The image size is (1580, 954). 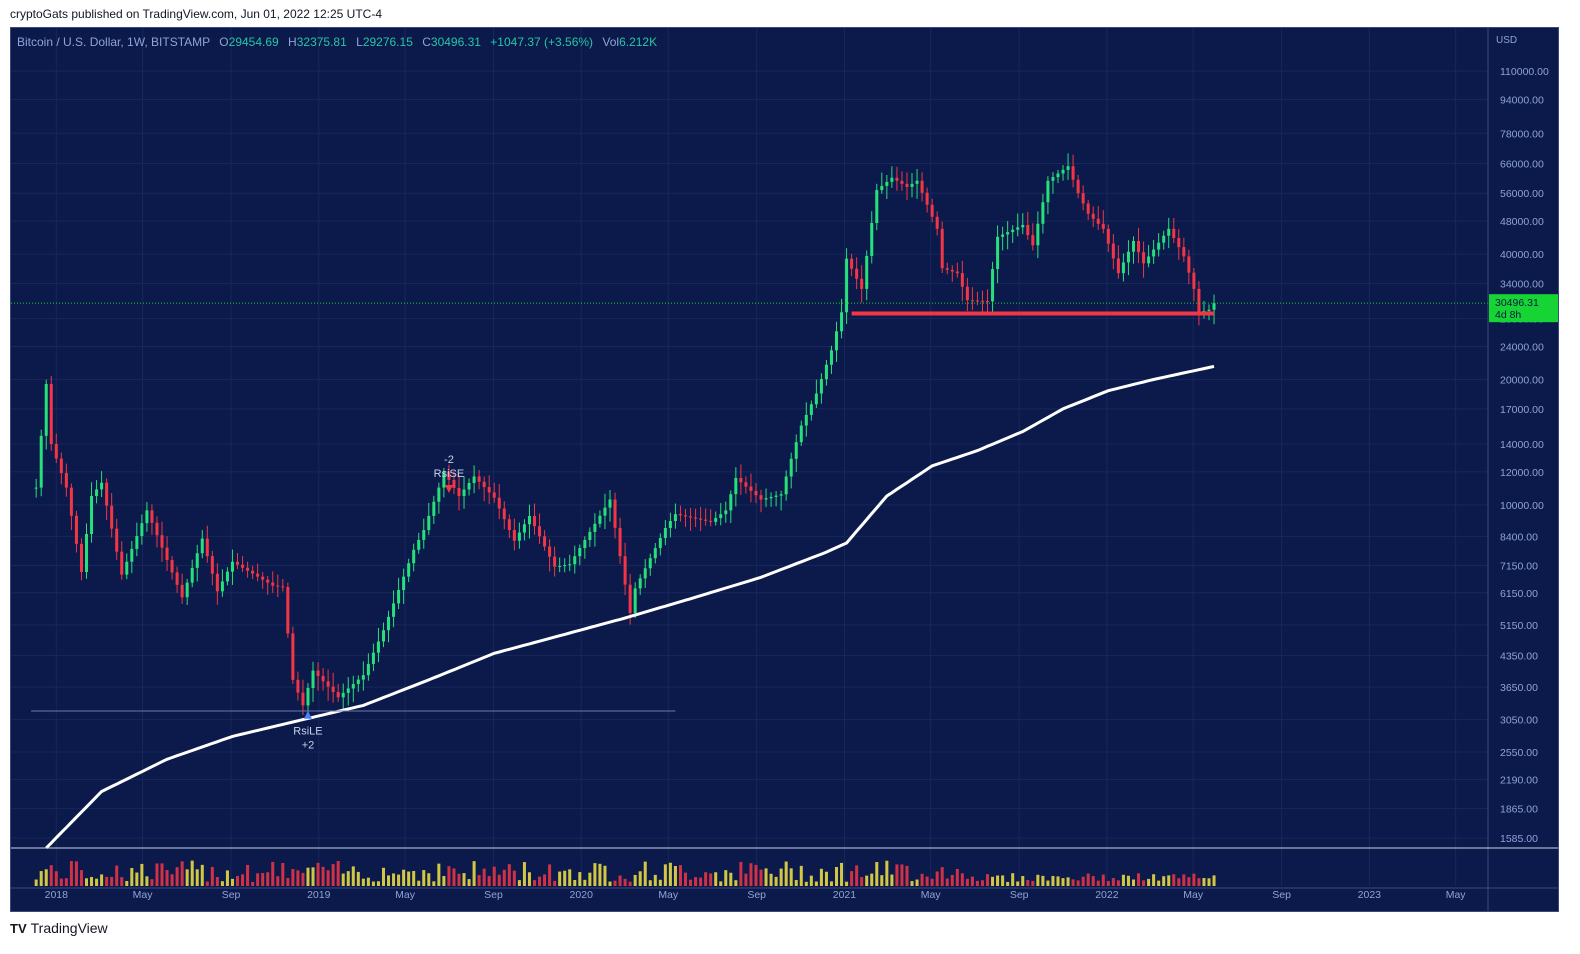 What do you see at coordinates (1522, 380) in the screenshot?
I see `y-tick-label: 20000.00` at bounding box center [1522, 380].